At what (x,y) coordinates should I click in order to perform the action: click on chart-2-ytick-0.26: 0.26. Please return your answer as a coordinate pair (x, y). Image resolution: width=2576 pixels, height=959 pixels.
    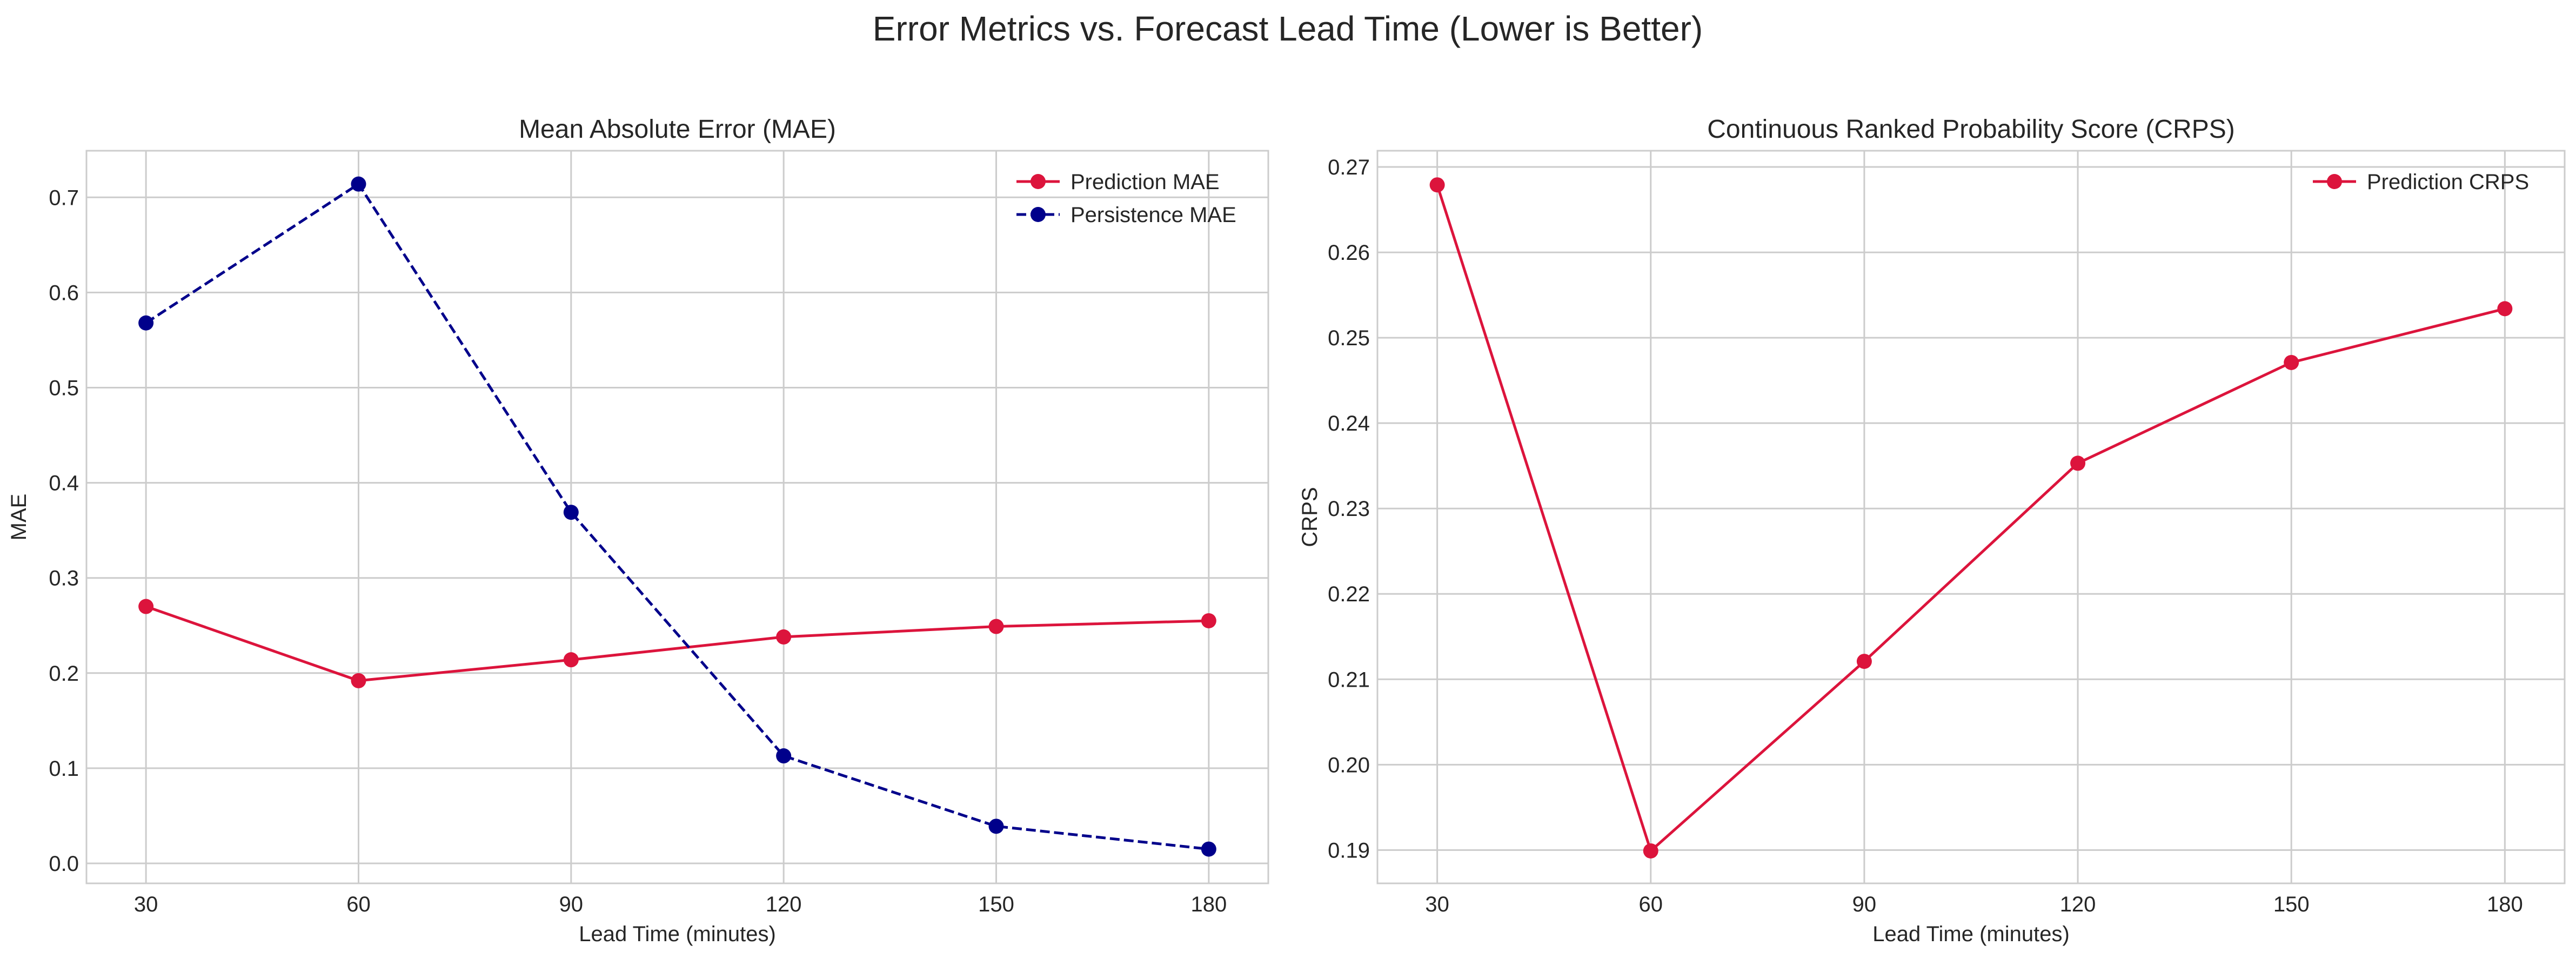
    Looking at the image, I should click on (1349, 253).